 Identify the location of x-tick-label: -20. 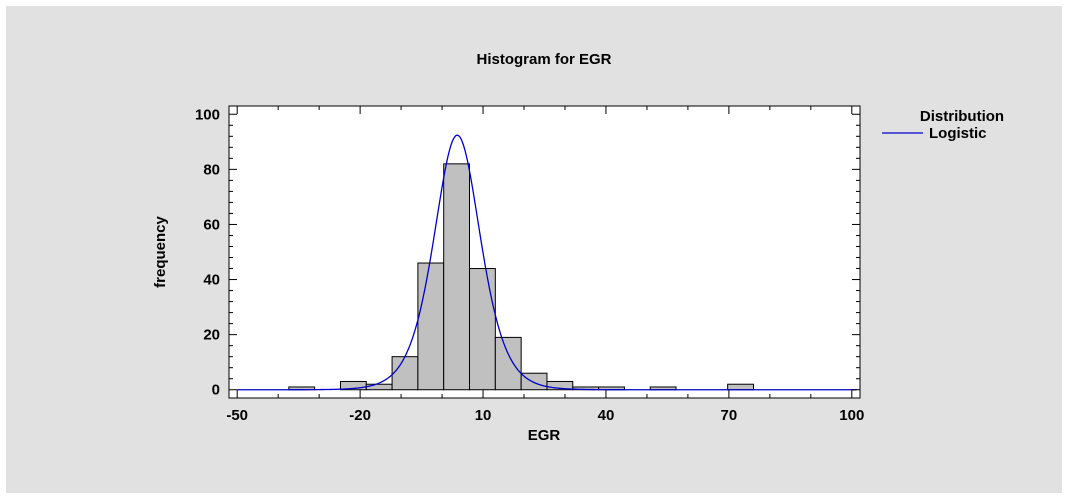
(360, 415).